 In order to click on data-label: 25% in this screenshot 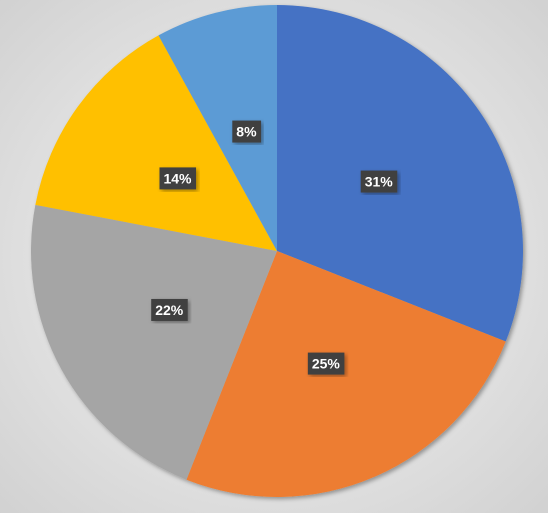, I will do `click(326, 364)`.